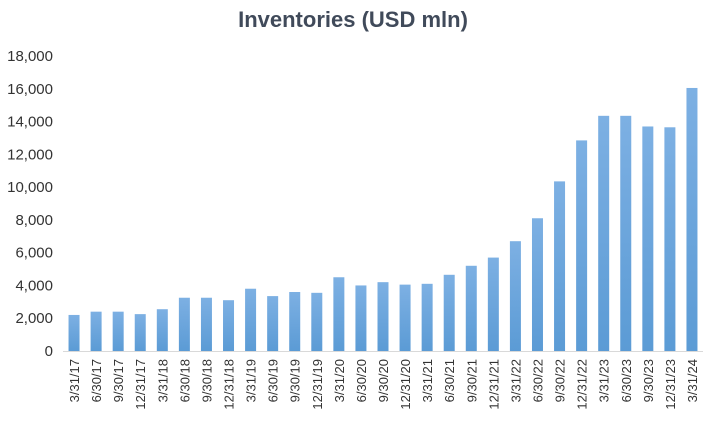 This screenshot has width=706, height=422. I want to click on x-tick-label: 12/31/23, so click(670, 384).